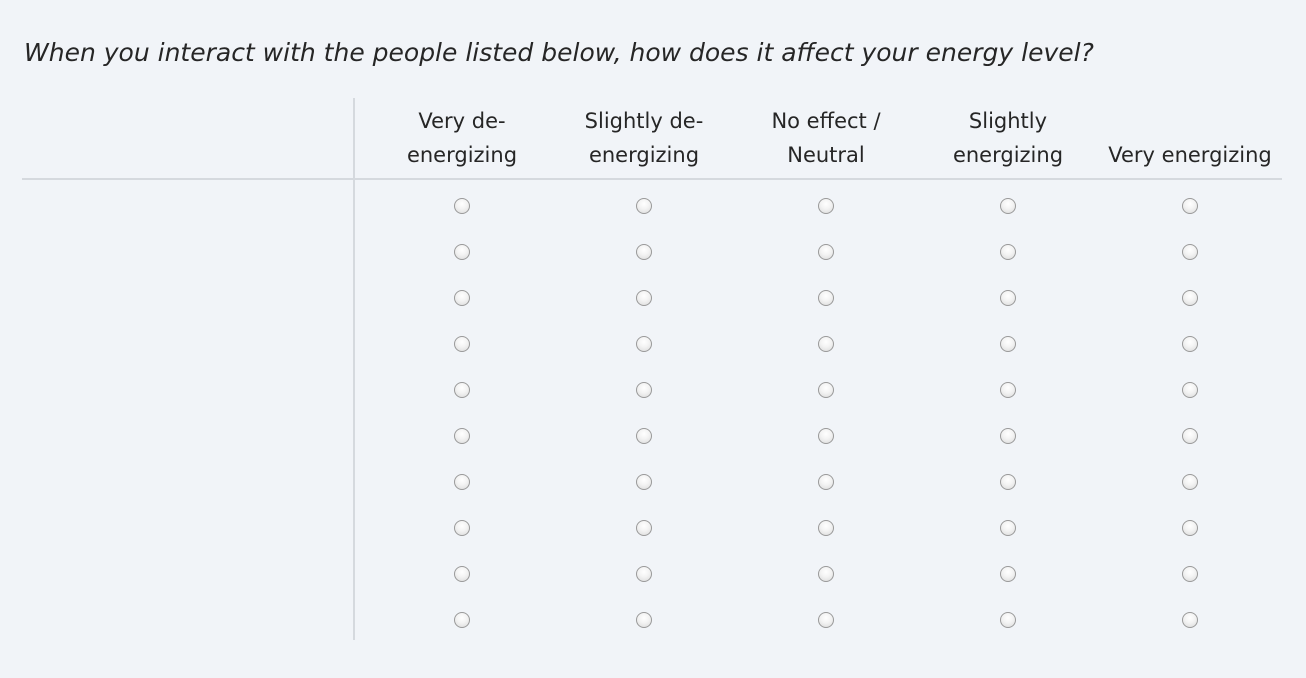 This screenshot has width=1306, height=678. What do you see at coordinates (462, 482) in the screenshot?
I see `radio-row-7-very-de-energizing` at bounding box center [462, 482].